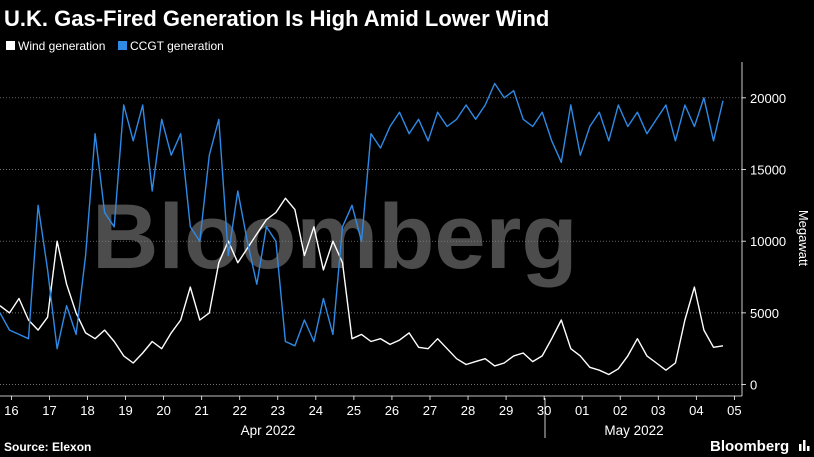 This screenshot has height=457, width=814. I want to click on y-tick-label-15000: 15000, so click(768, 170).